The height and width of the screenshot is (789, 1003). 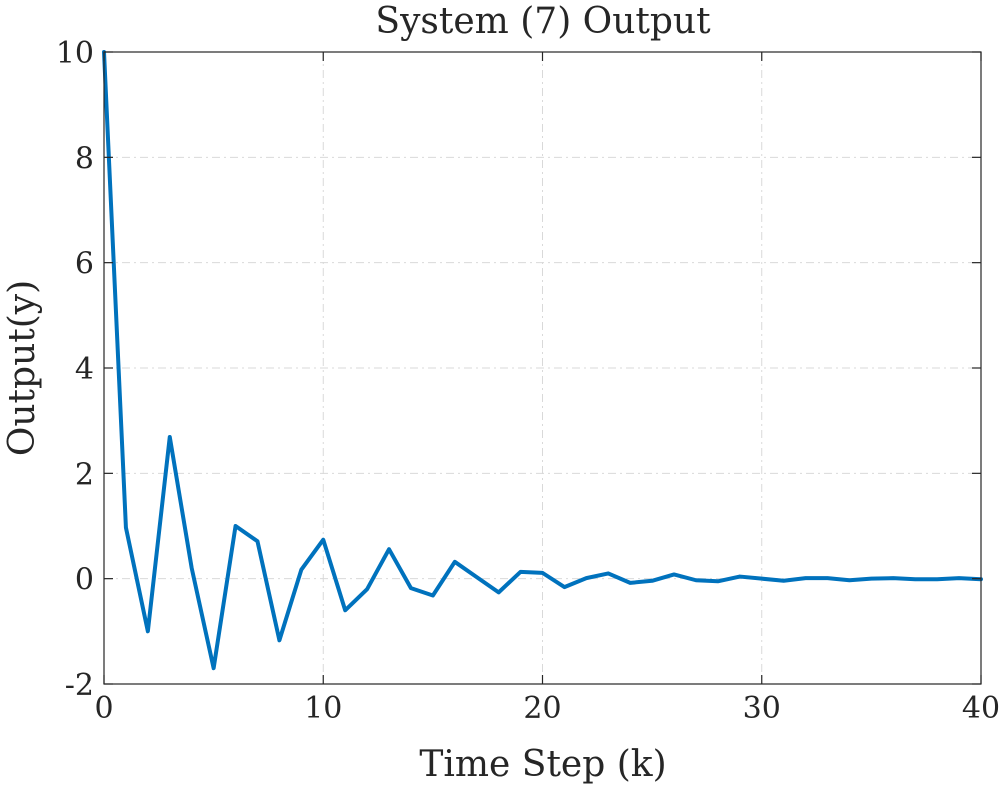 What do you see at coordinates (22, 368) in the screenshot?
I see `y-axis-label: Output(y)` at bounding box center [22, 368].